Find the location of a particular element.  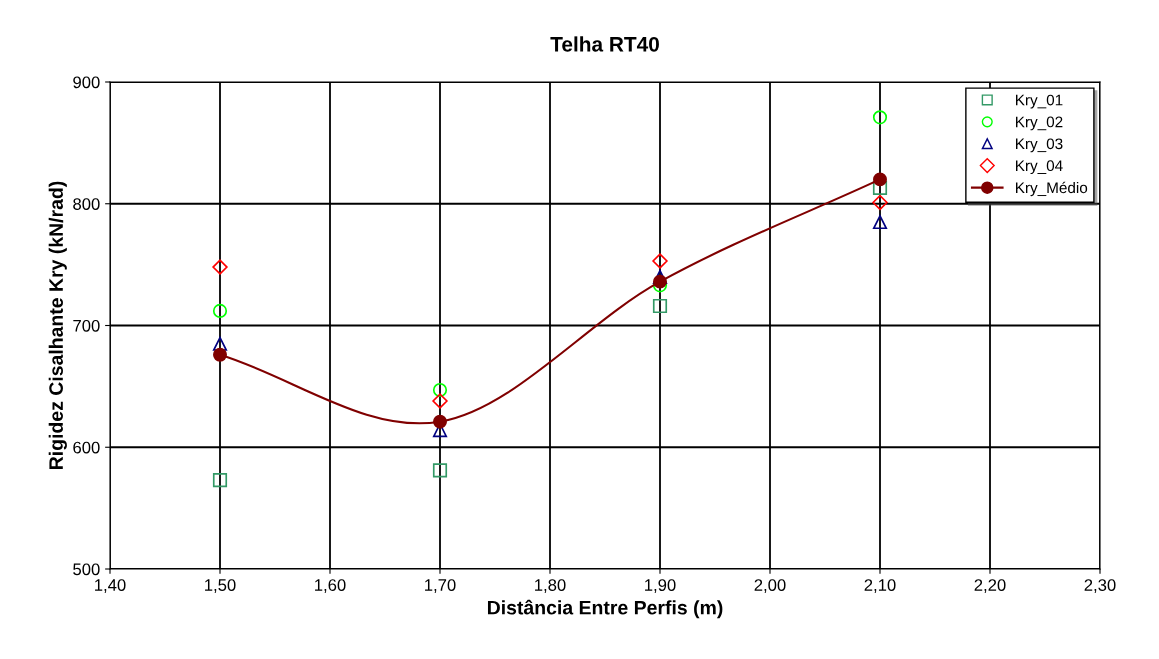

x-tick-label: 2,00 is located at coordinates (770, 586).